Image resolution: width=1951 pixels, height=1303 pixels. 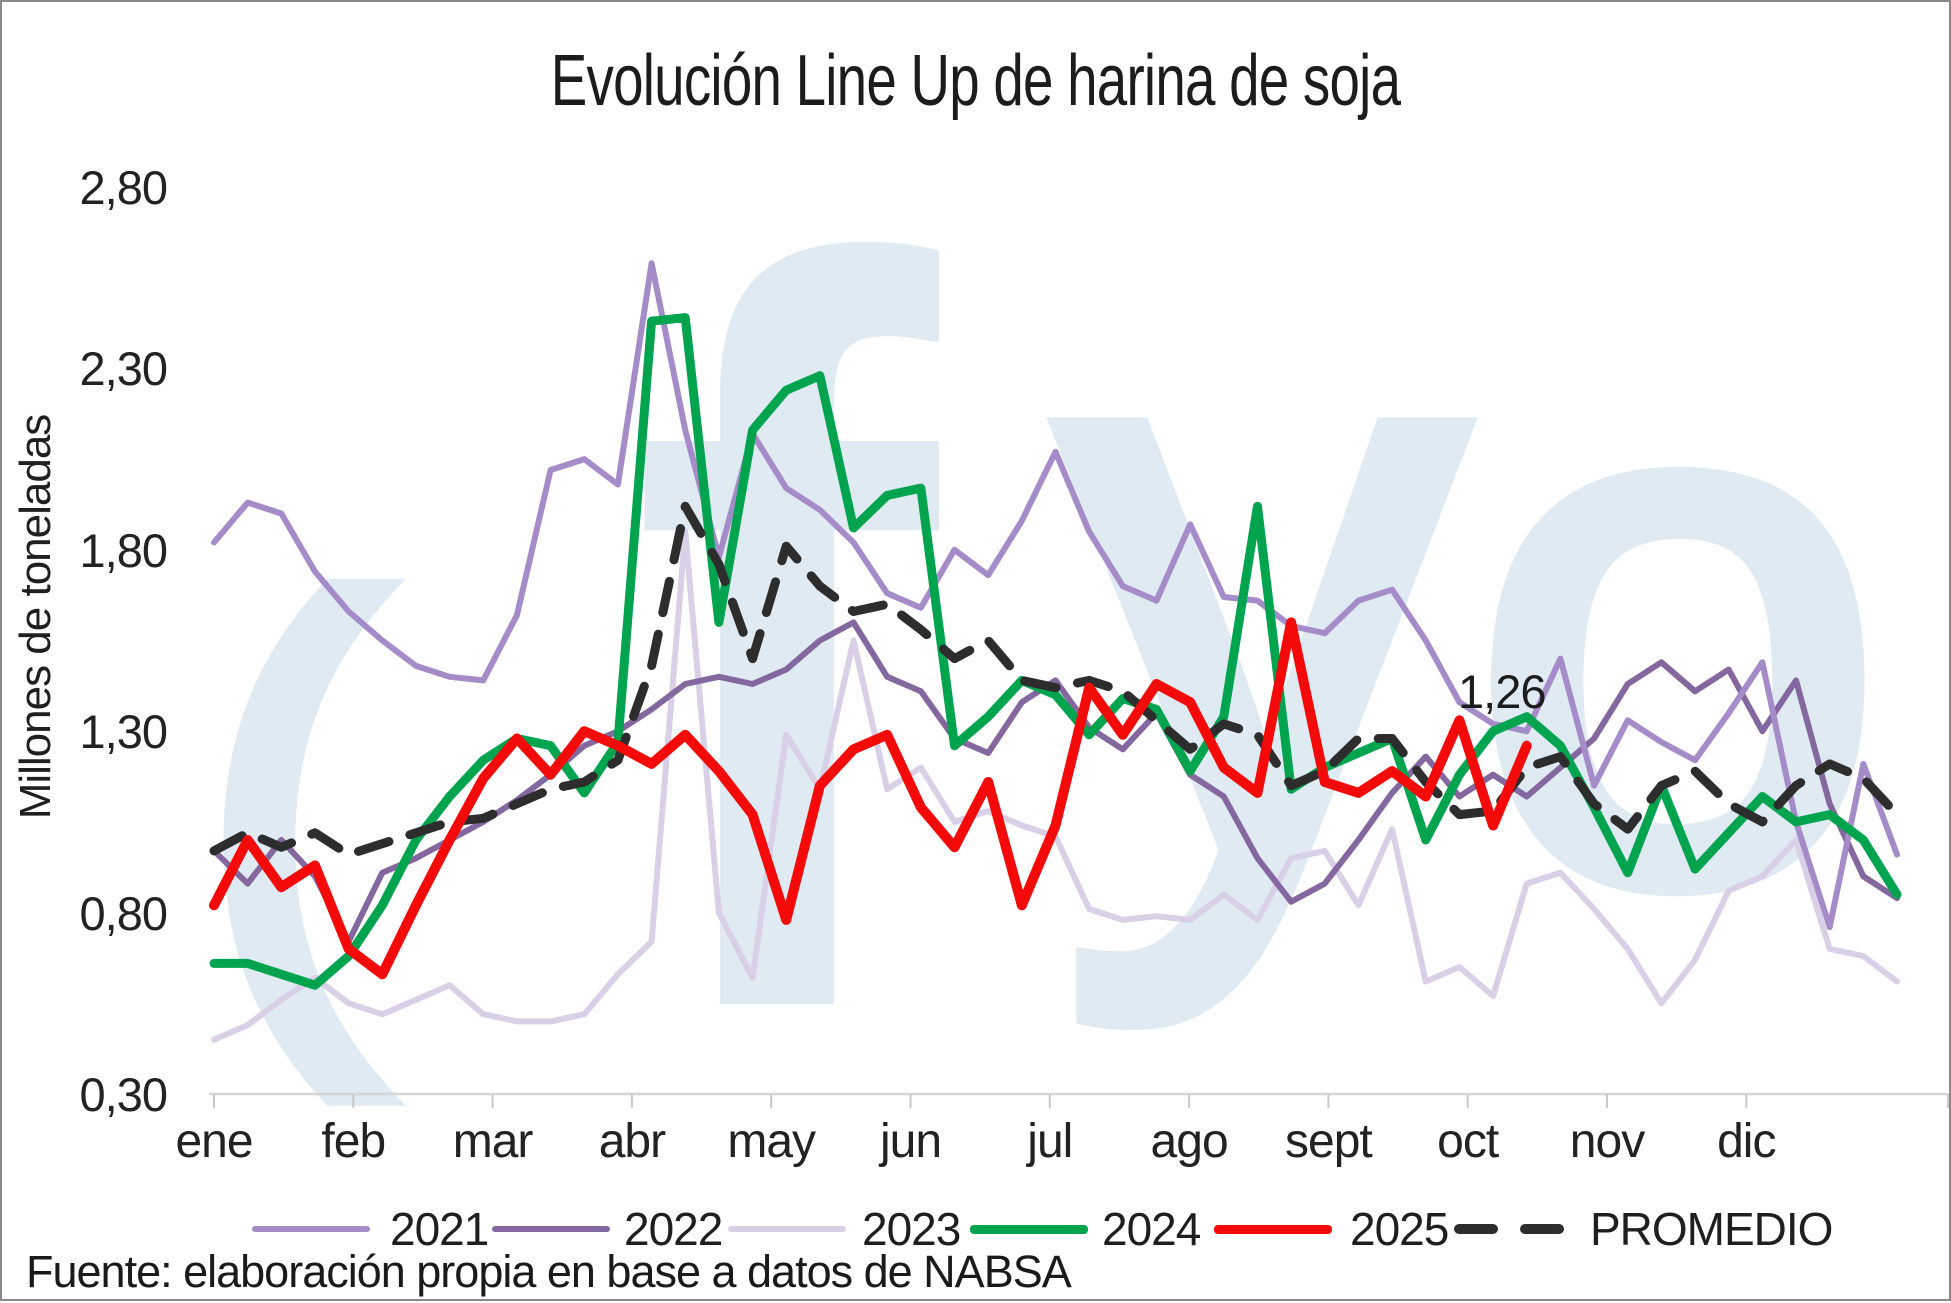 What do you see at coordinates (1151, 1229) in the screenshot?
I see `legend-label-2024: 2024` at bounding box center [1151, 1229].